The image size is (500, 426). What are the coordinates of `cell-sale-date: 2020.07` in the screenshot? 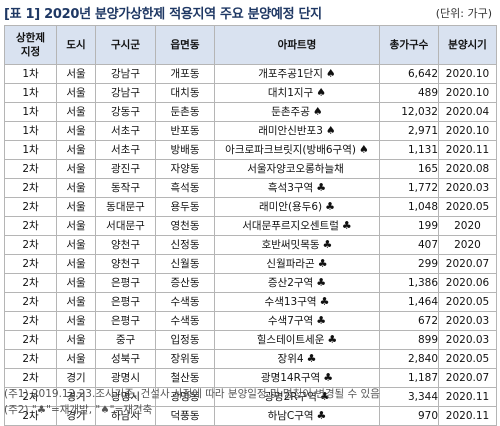 It's located at (467, 264).